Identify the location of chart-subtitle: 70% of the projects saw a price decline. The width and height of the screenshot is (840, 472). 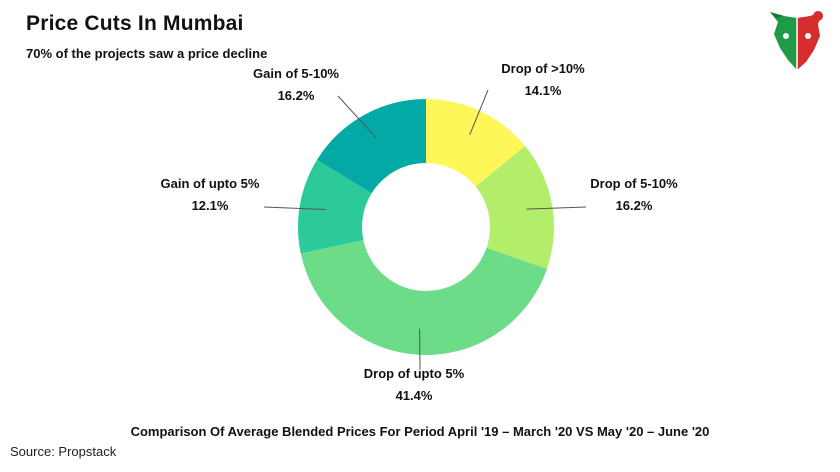
(147, 53).